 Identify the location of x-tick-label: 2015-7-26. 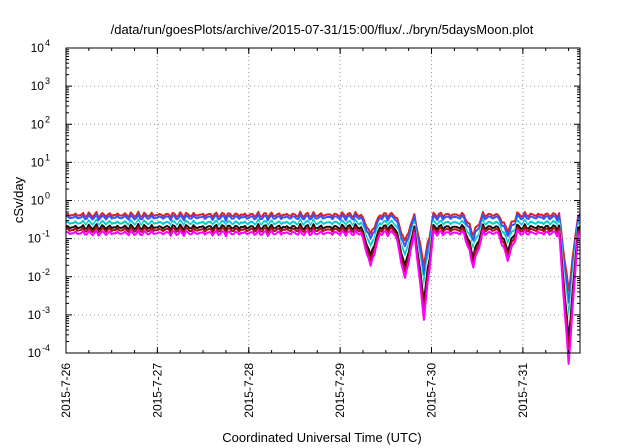
(66, 390).